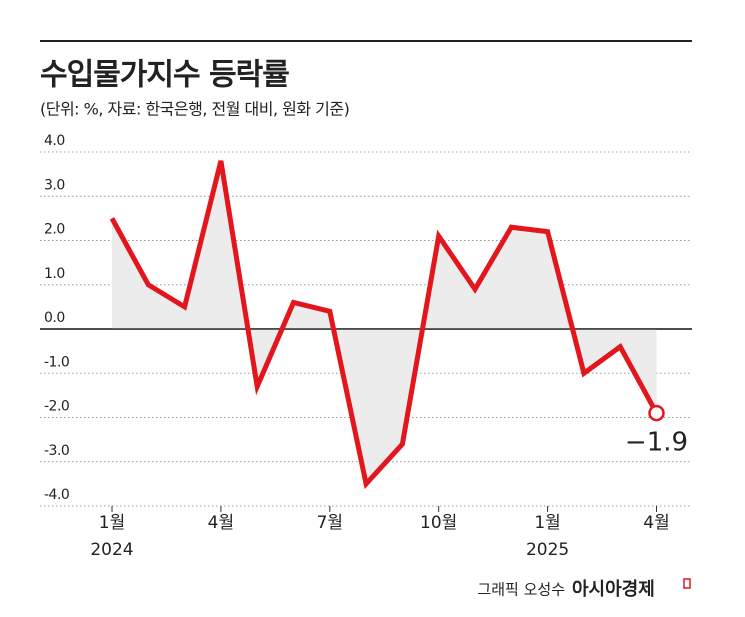  I want to click on y-tick-label: 0.0, so click(54, 318).